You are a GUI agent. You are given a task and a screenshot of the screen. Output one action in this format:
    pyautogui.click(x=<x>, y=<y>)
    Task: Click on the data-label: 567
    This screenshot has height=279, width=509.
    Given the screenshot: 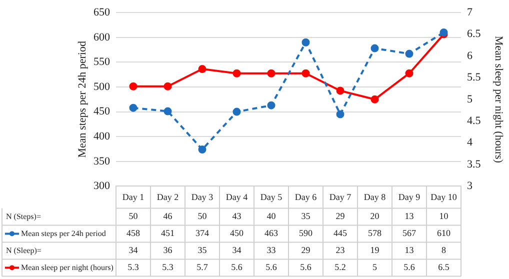 What is the action you would take?
    pyautogui.click(x=409, y=233)
    